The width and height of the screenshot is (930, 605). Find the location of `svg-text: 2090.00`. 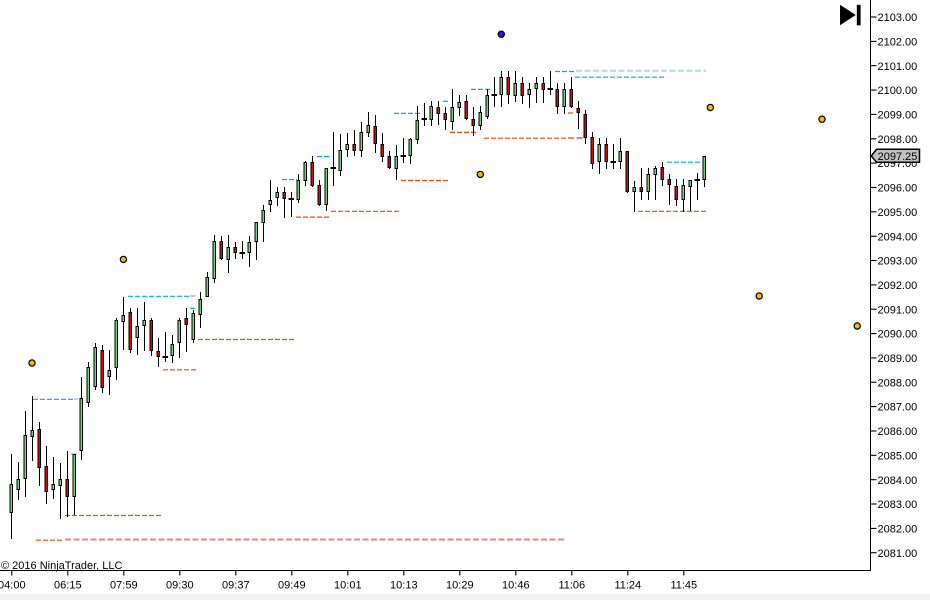

svg-text: 2090.00 is located at coordinates (898, 335).